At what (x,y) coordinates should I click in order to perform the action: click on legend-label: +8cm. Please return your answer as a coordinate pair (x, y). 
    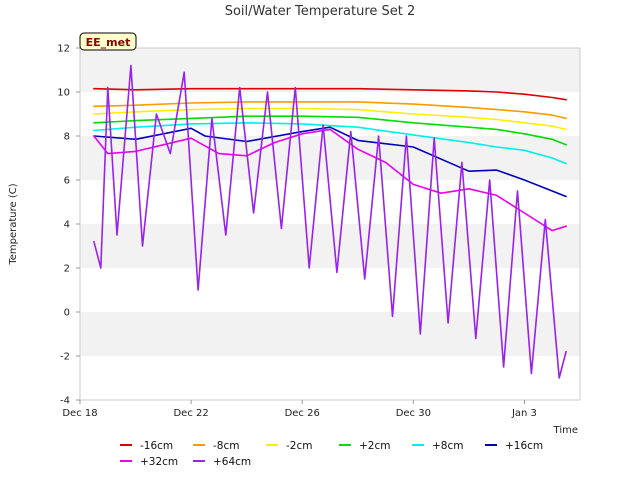
    Looking at the image, I should click on (447, 446).